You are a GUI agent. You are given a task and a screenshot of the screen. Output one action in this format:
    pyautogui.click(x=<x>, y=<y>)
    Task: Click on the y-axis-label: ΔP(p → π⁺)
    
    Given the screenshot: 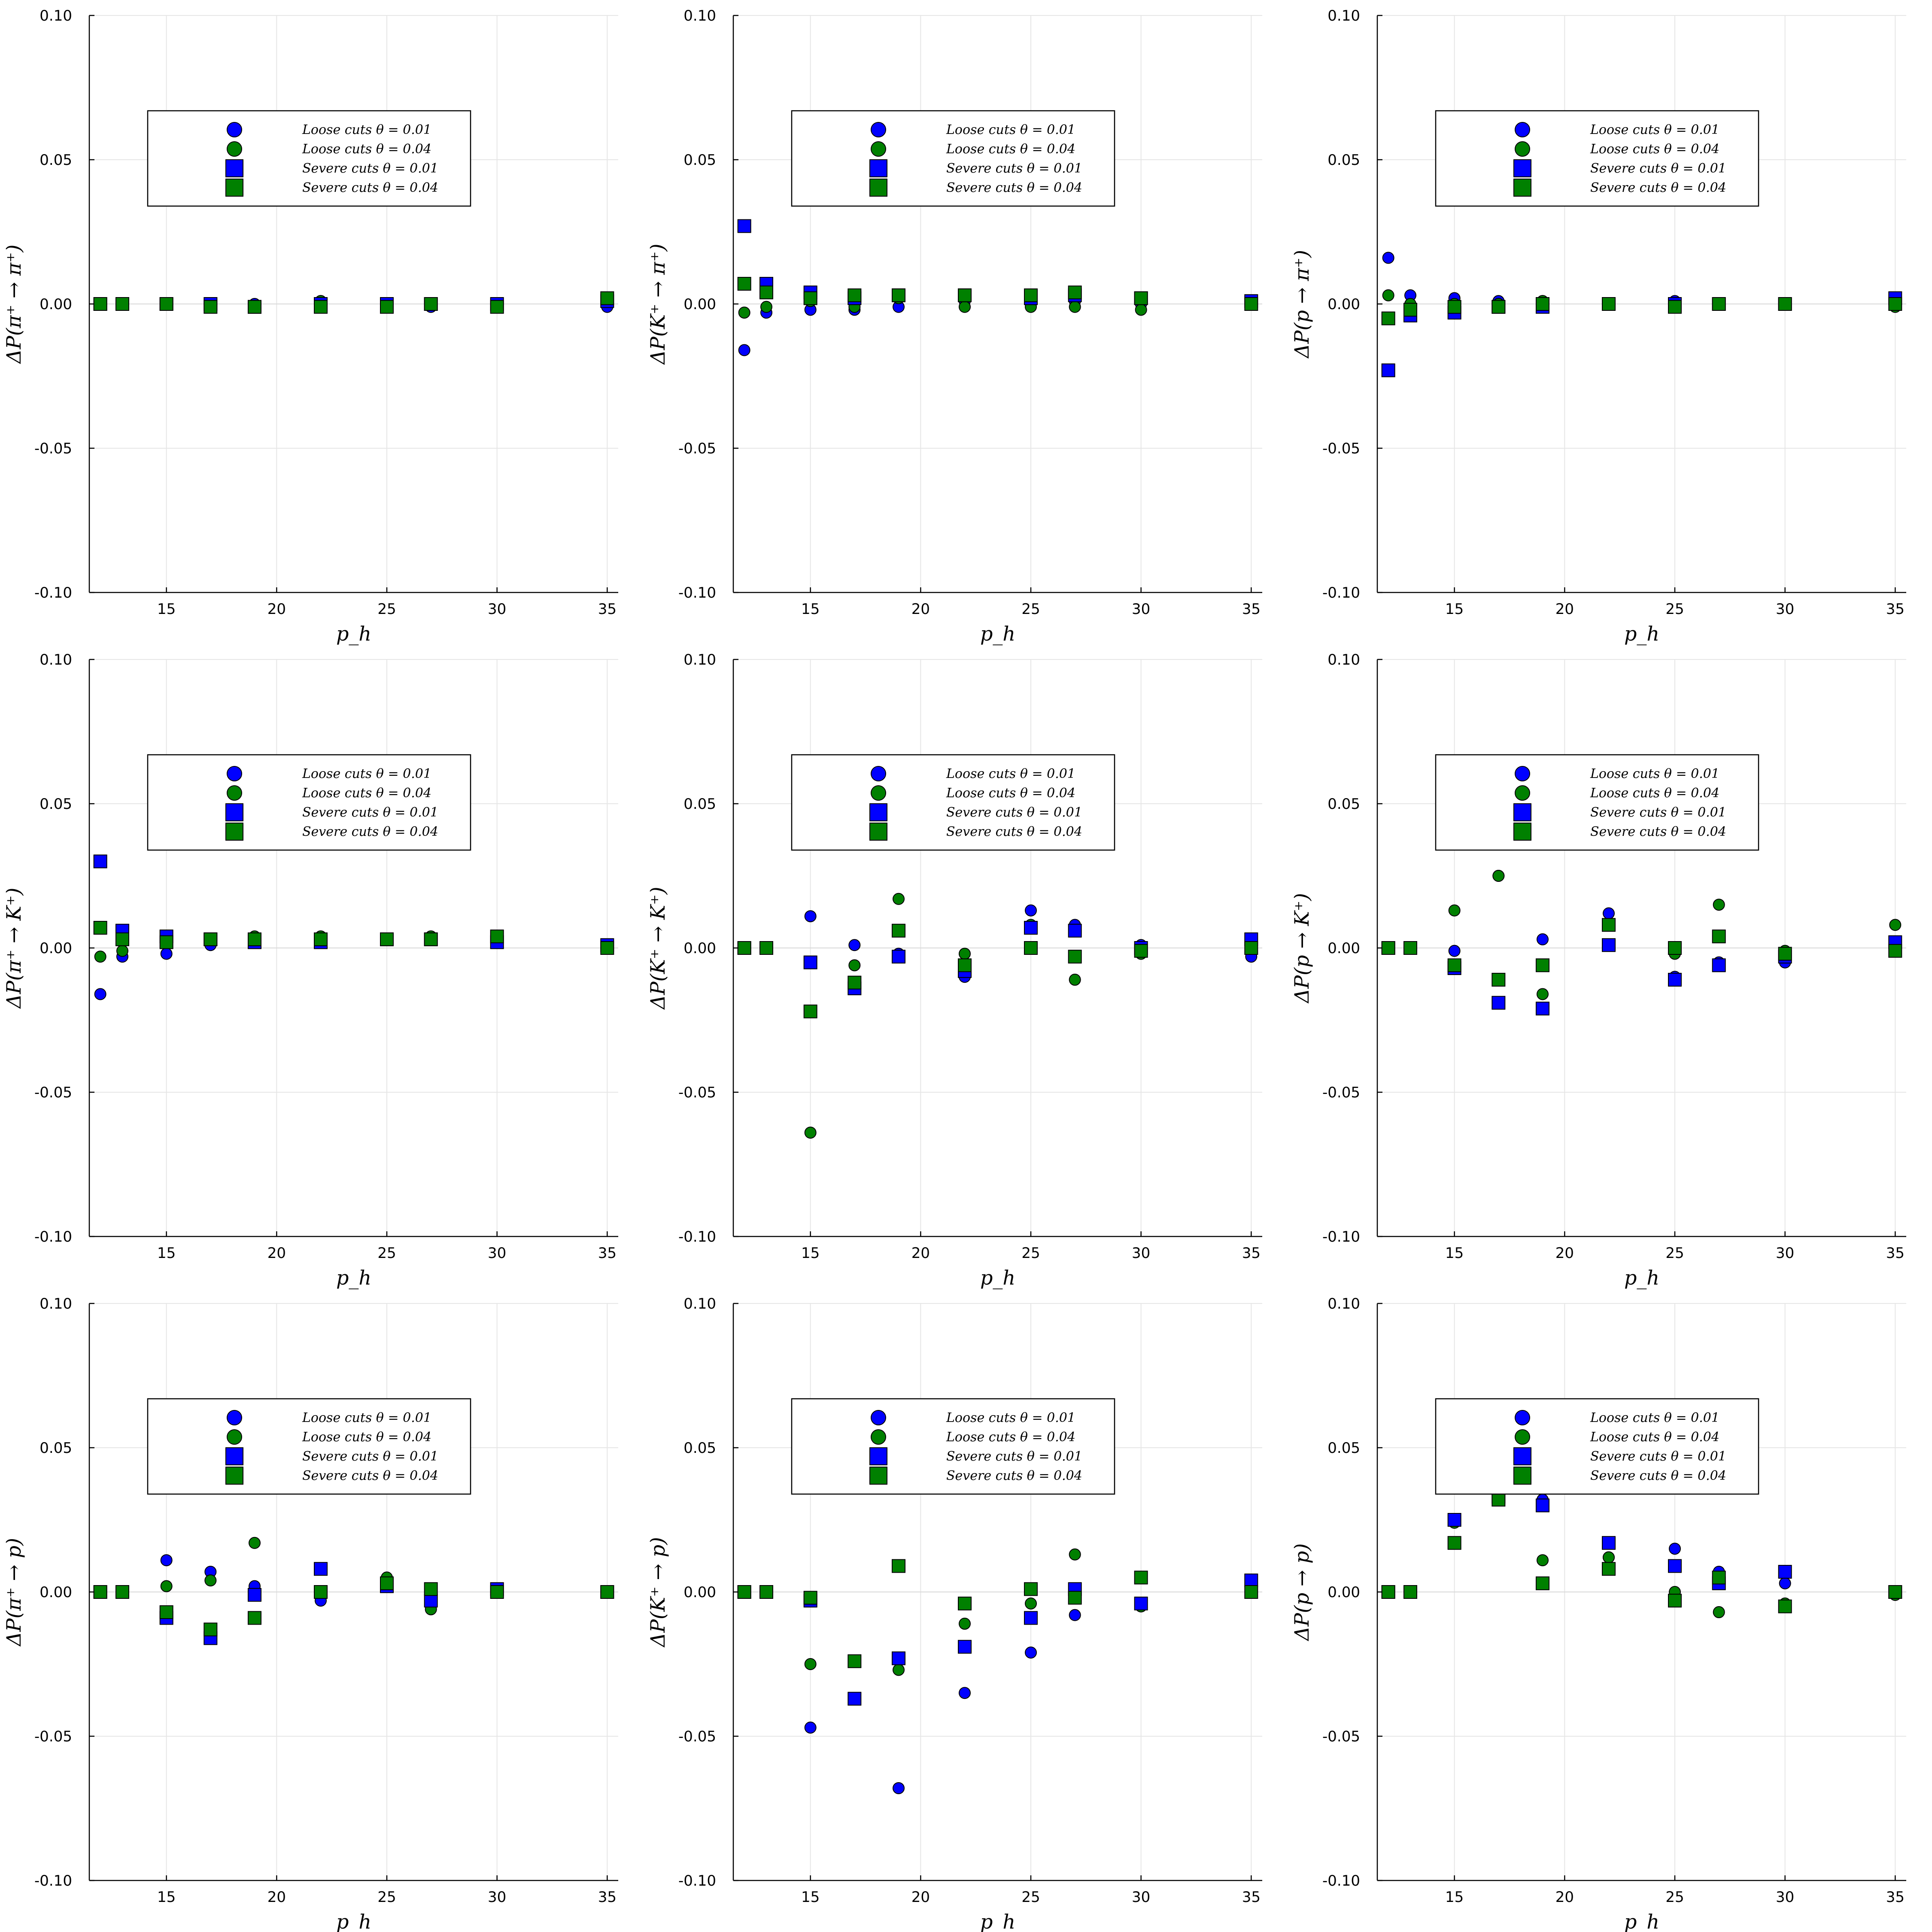 What is the action you would take?
    pyautogui.click(x=1301, y=304)
    